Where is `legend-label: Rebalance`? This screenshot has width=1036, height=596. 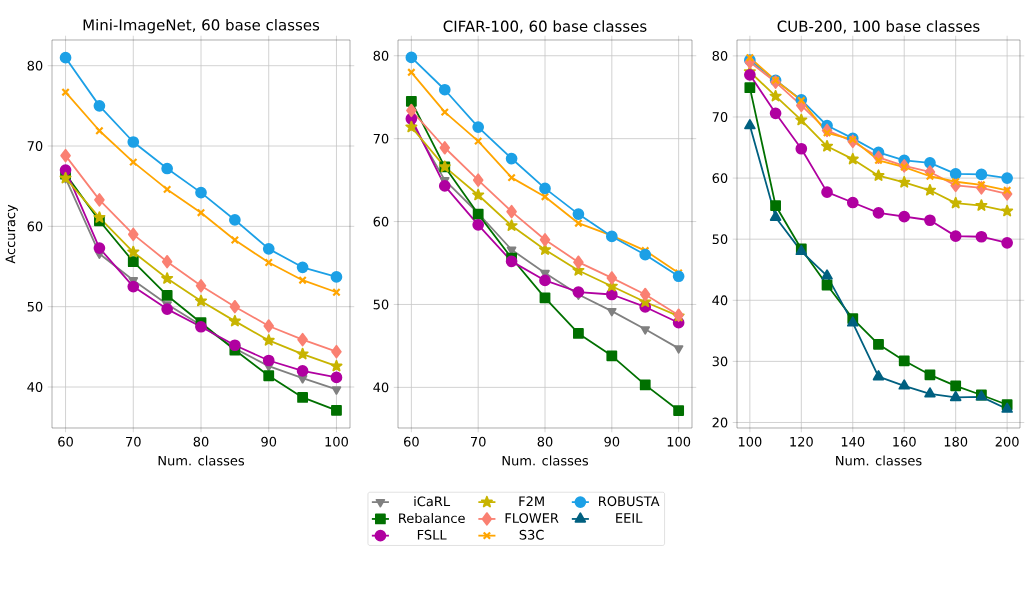
legend-label: Rebalance is located at coordinates (432, 518).